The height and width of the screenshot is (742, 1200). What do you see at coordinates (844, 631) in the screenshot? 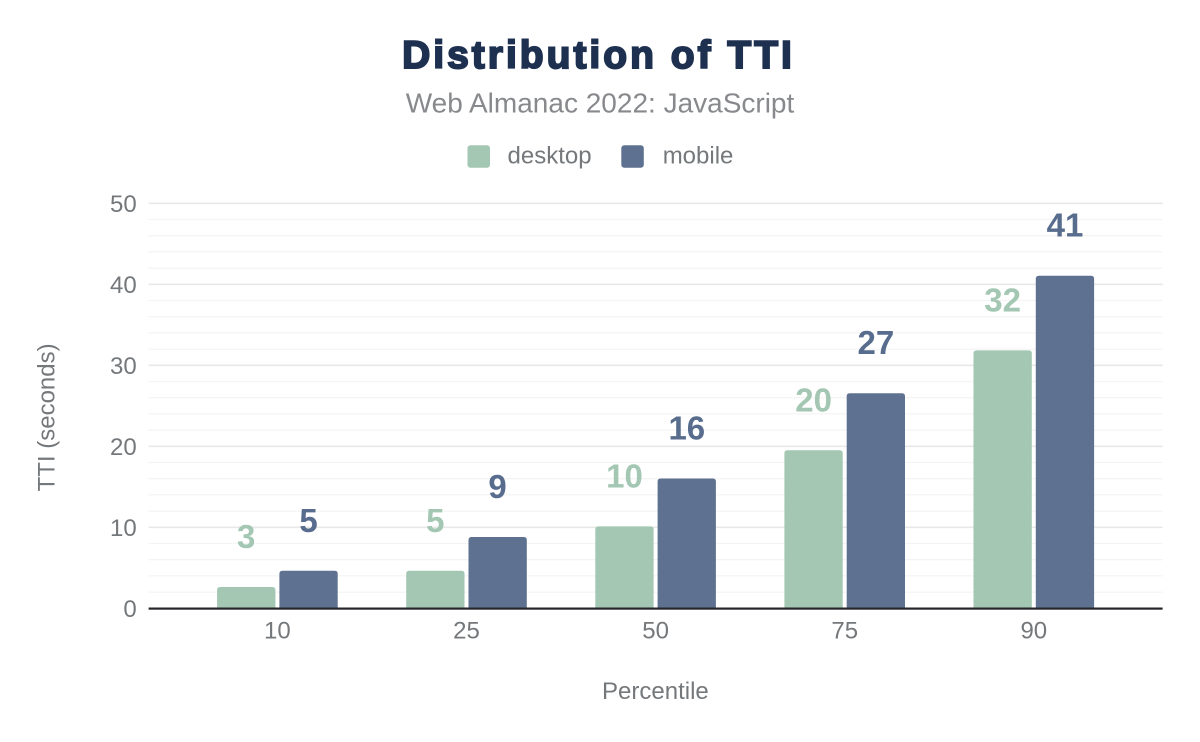
I see `svg-text: 75` at bounding box center [844, 631].